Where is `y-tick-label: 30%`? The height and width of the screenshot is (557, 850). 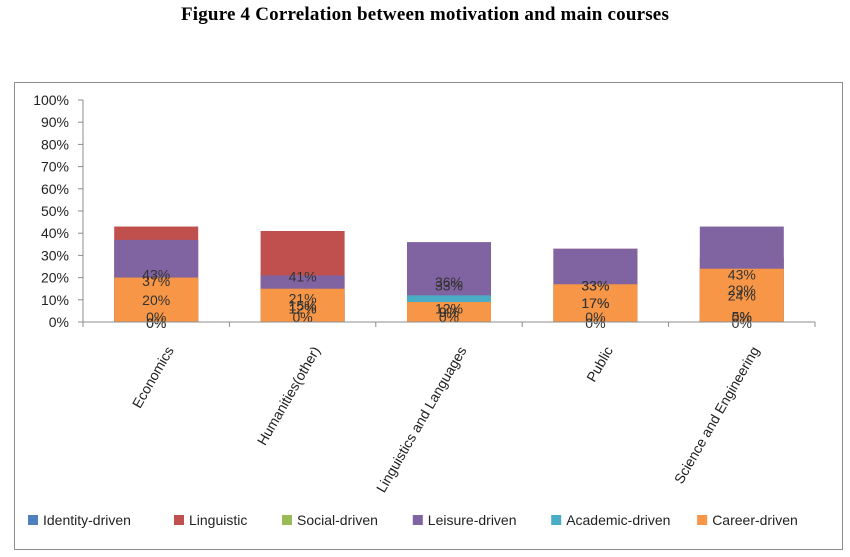 y-tick-label: 30% is located at coordinates (55, 255).